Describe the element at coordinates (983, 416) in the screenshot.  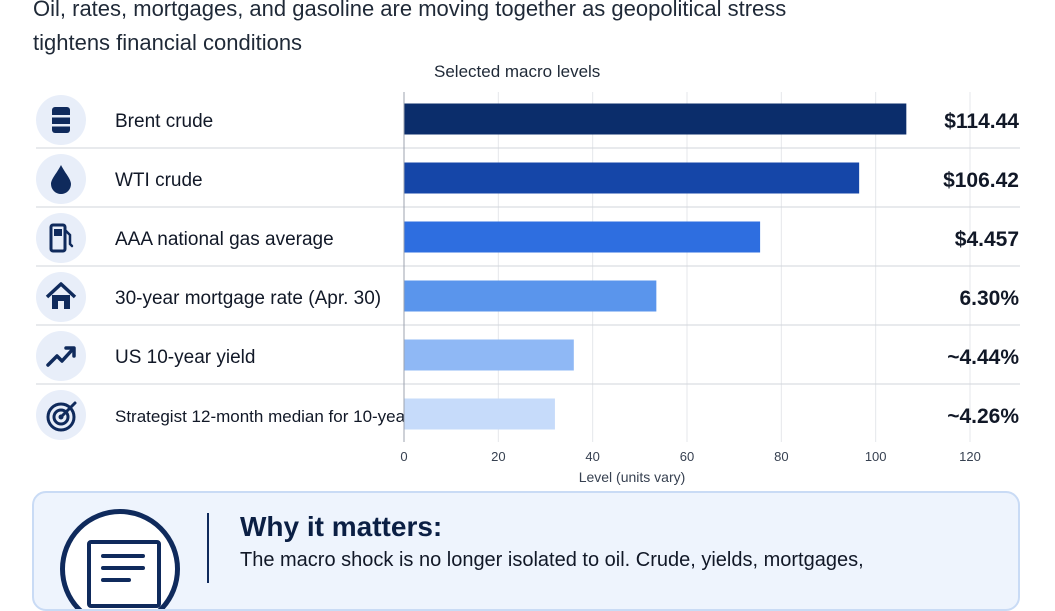
I see `value-label: ~4.26%` at that location.